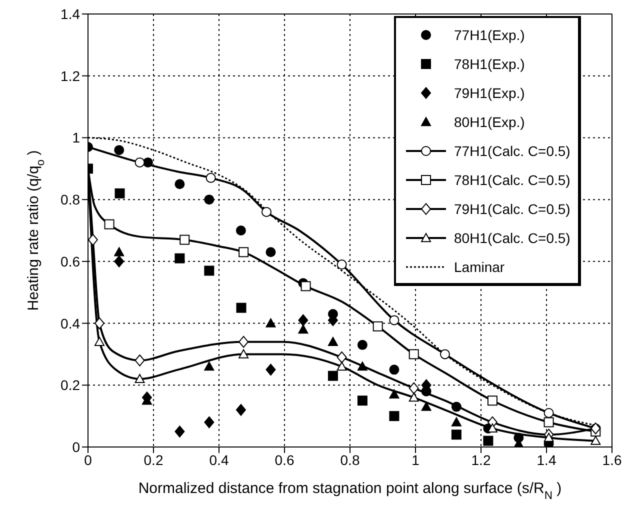  I want to click on legend-label: 79H1(Exp.), so click(489, 92).